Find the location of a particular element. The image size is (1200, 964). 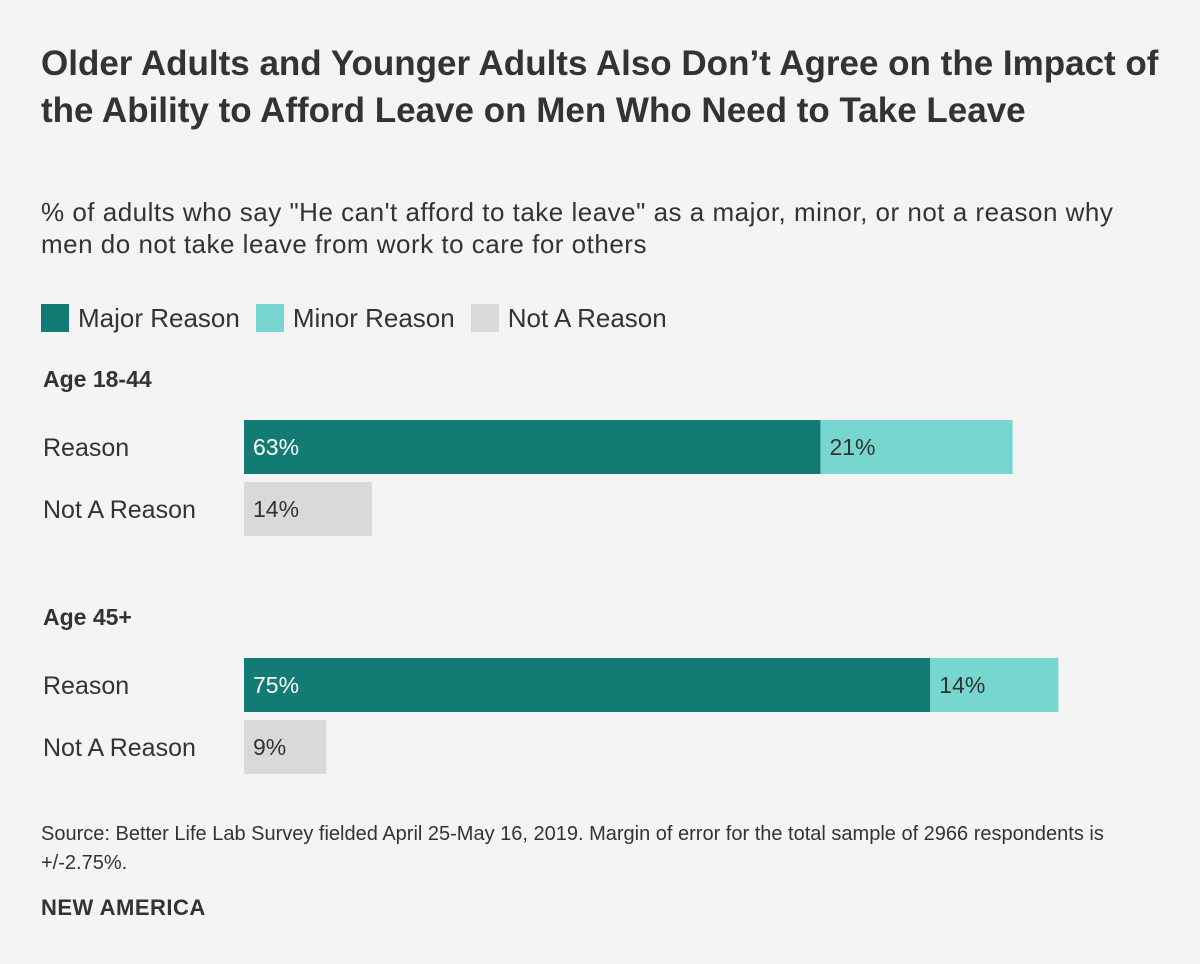

legend-label-minor: Minor Reason is located at coordinates (373, 317).